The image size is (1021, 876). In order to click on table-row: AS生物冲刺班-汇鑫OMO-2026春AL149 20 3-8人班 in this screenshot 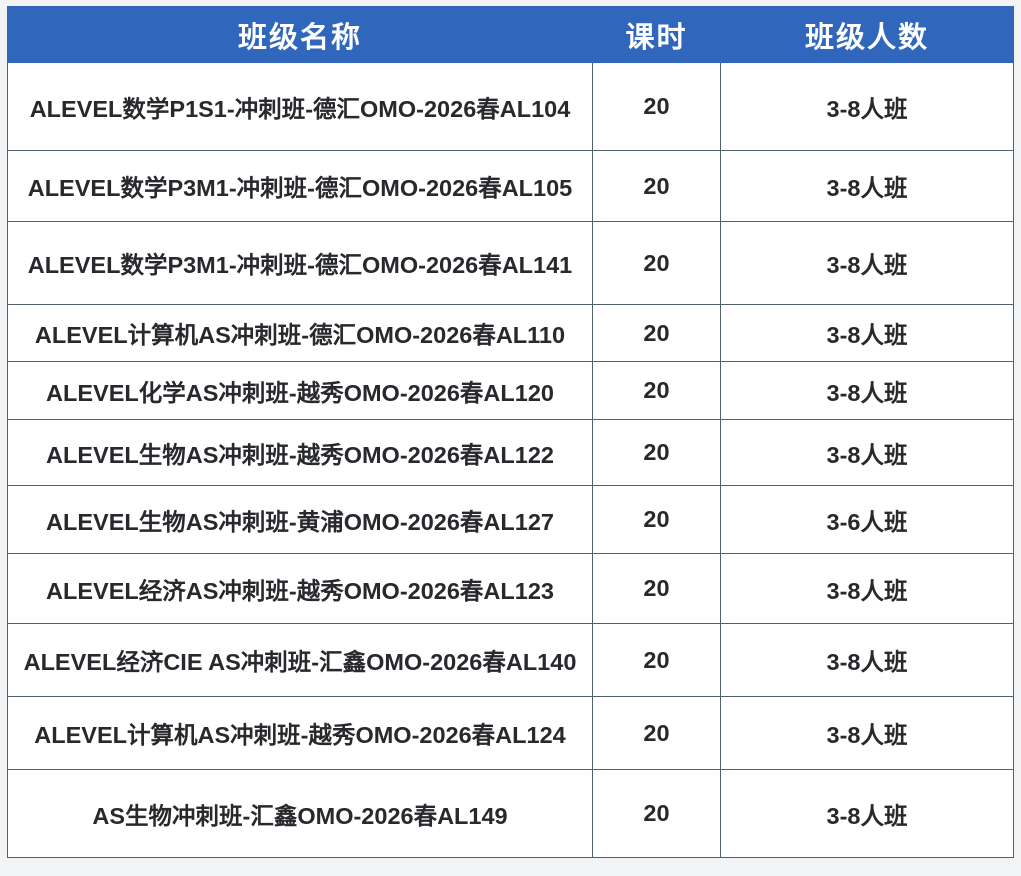, I will do `click(510, 813)`.